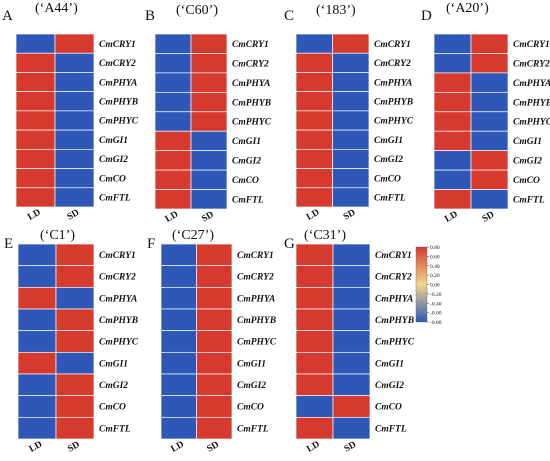  What do you see at coordinates (248, 200) in the screenshot?
I see `row-label: CmFTL` at bounding box center [248, 200].